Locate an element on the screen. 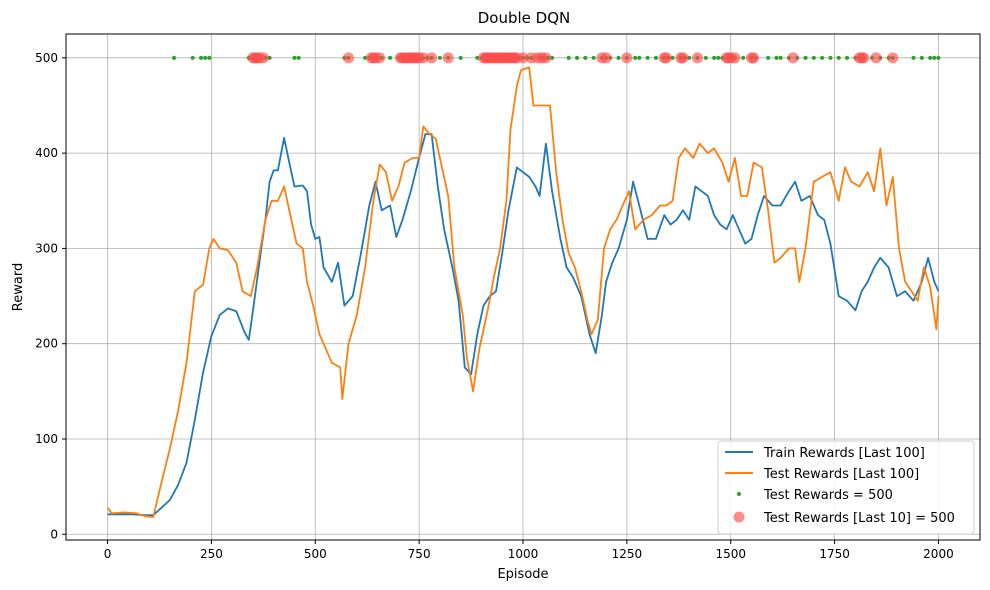 The image size is (990, 590). y-axis-ticks: 0 100 200 300 400 500 is located at coordinates (50, 296).